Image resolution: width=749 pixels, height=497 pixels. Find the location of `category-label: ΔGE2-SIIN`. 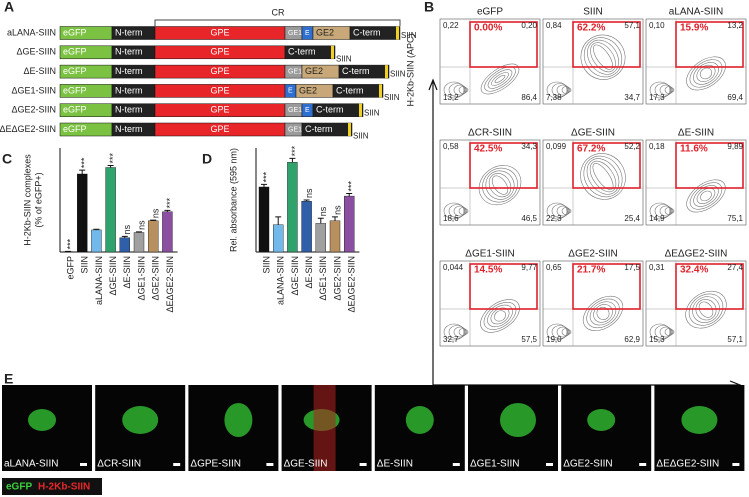

category-label: ΔGE2-SIIN is located at coordinates (156, 278).